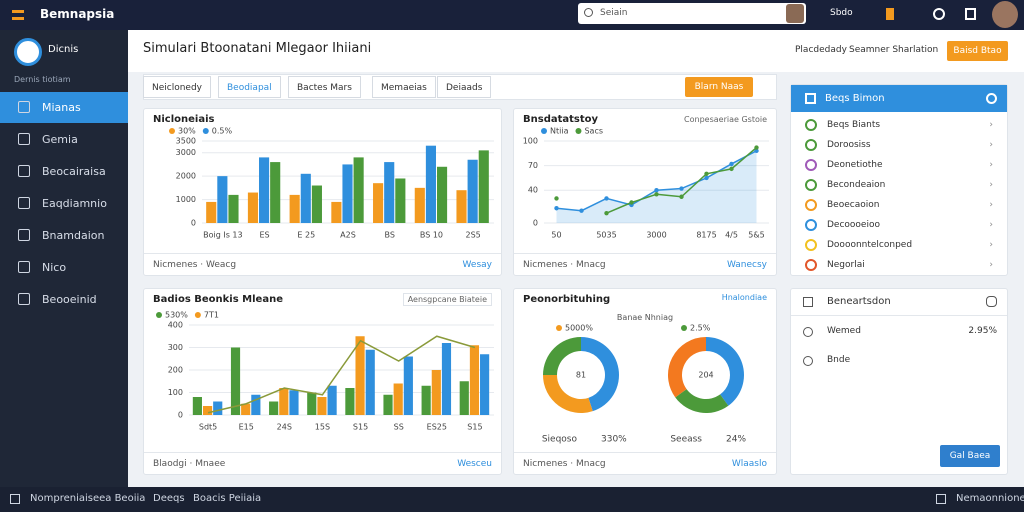 This screenshot has height=512, width=1024. I want to click on x-tick-label: S15, so click(474, 427).